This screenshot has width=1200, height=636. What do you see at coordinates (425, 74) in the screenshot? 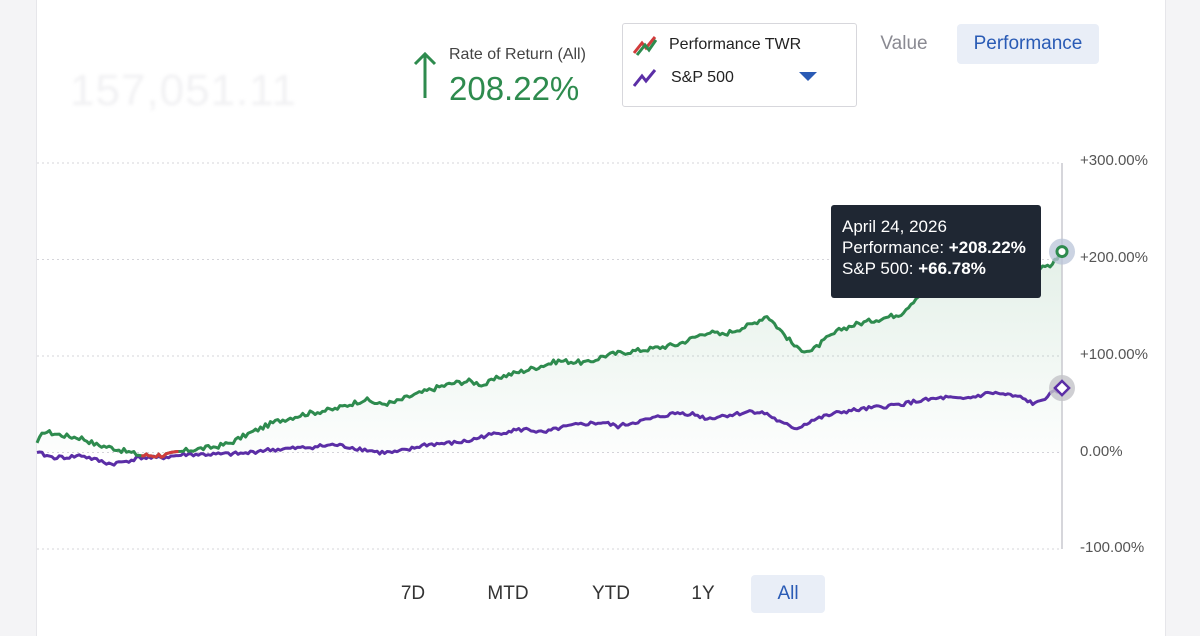
I see `up-arrow-icon` at bounding box center [425, 74].